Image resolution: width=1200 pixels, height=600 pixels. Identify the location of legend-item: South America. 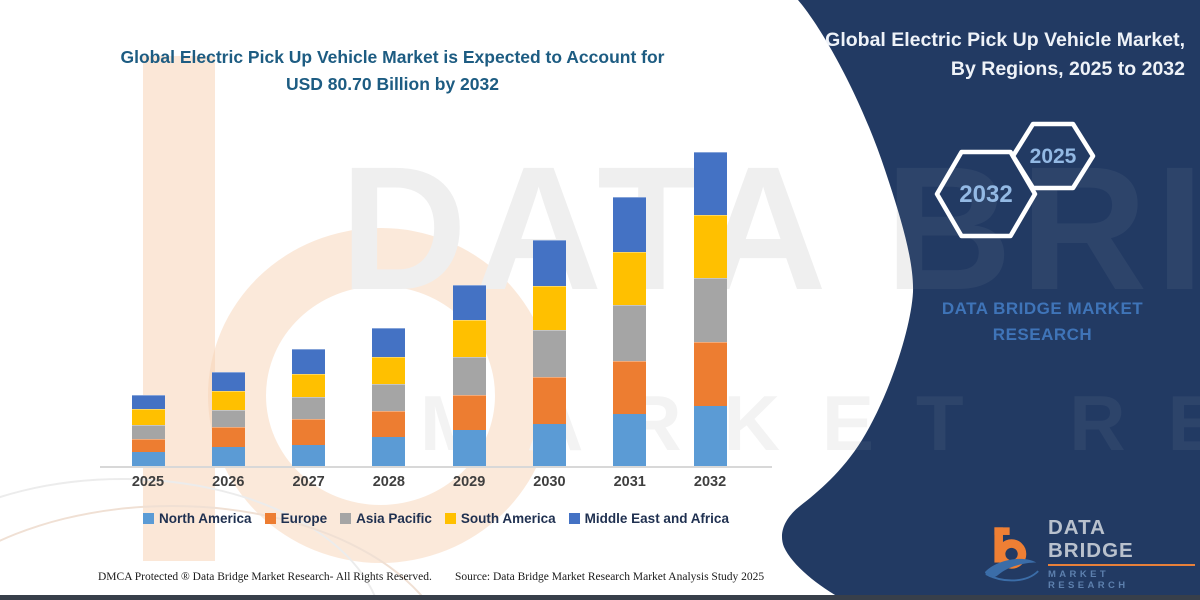
(500, 518).